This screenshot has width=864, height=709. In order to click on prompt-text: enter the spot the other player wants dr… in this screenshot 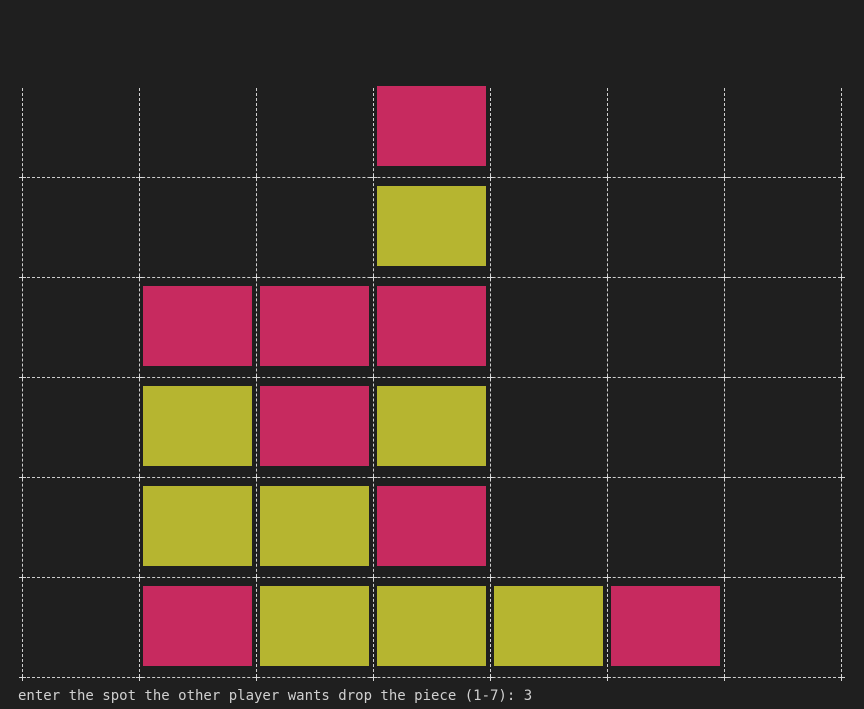, I will do `click(271, 696)`.